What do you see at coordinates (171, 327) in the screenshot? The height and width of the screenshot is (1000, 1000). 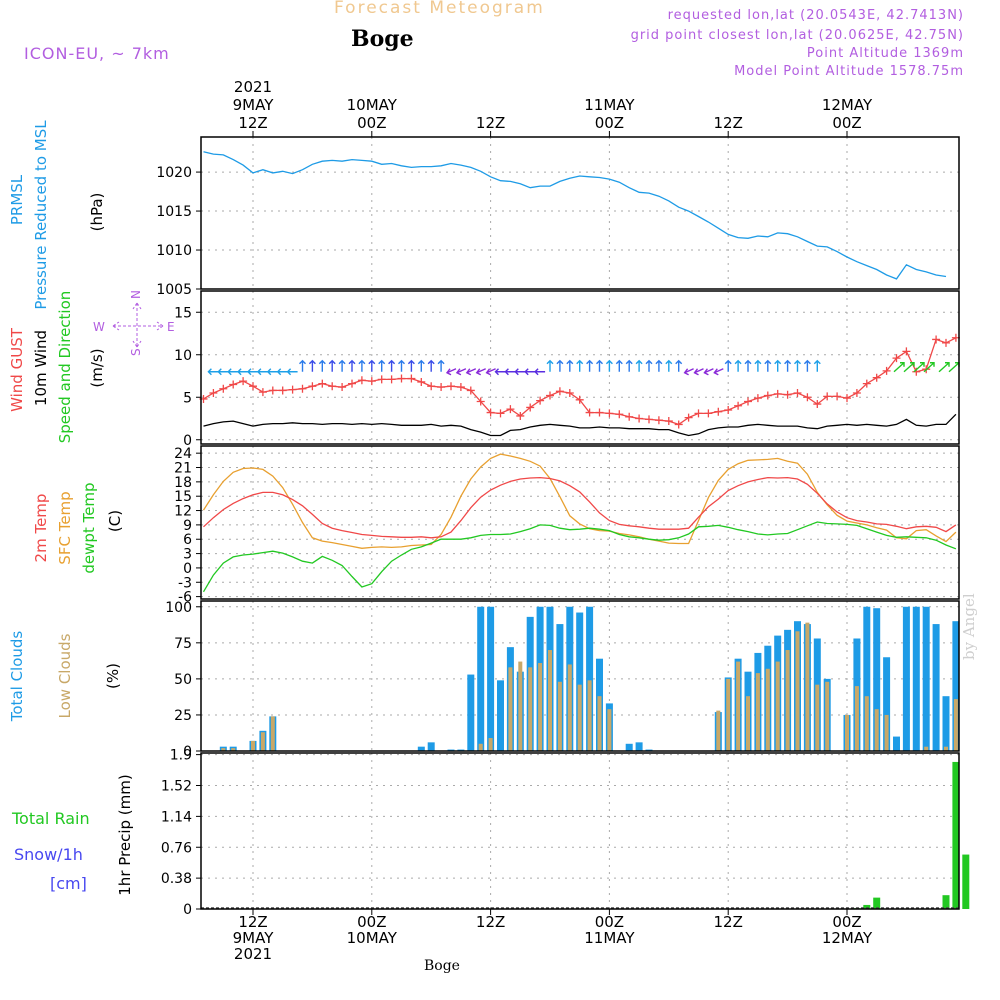 I see `compass-east-label: E` at bounding box center [171, 327].